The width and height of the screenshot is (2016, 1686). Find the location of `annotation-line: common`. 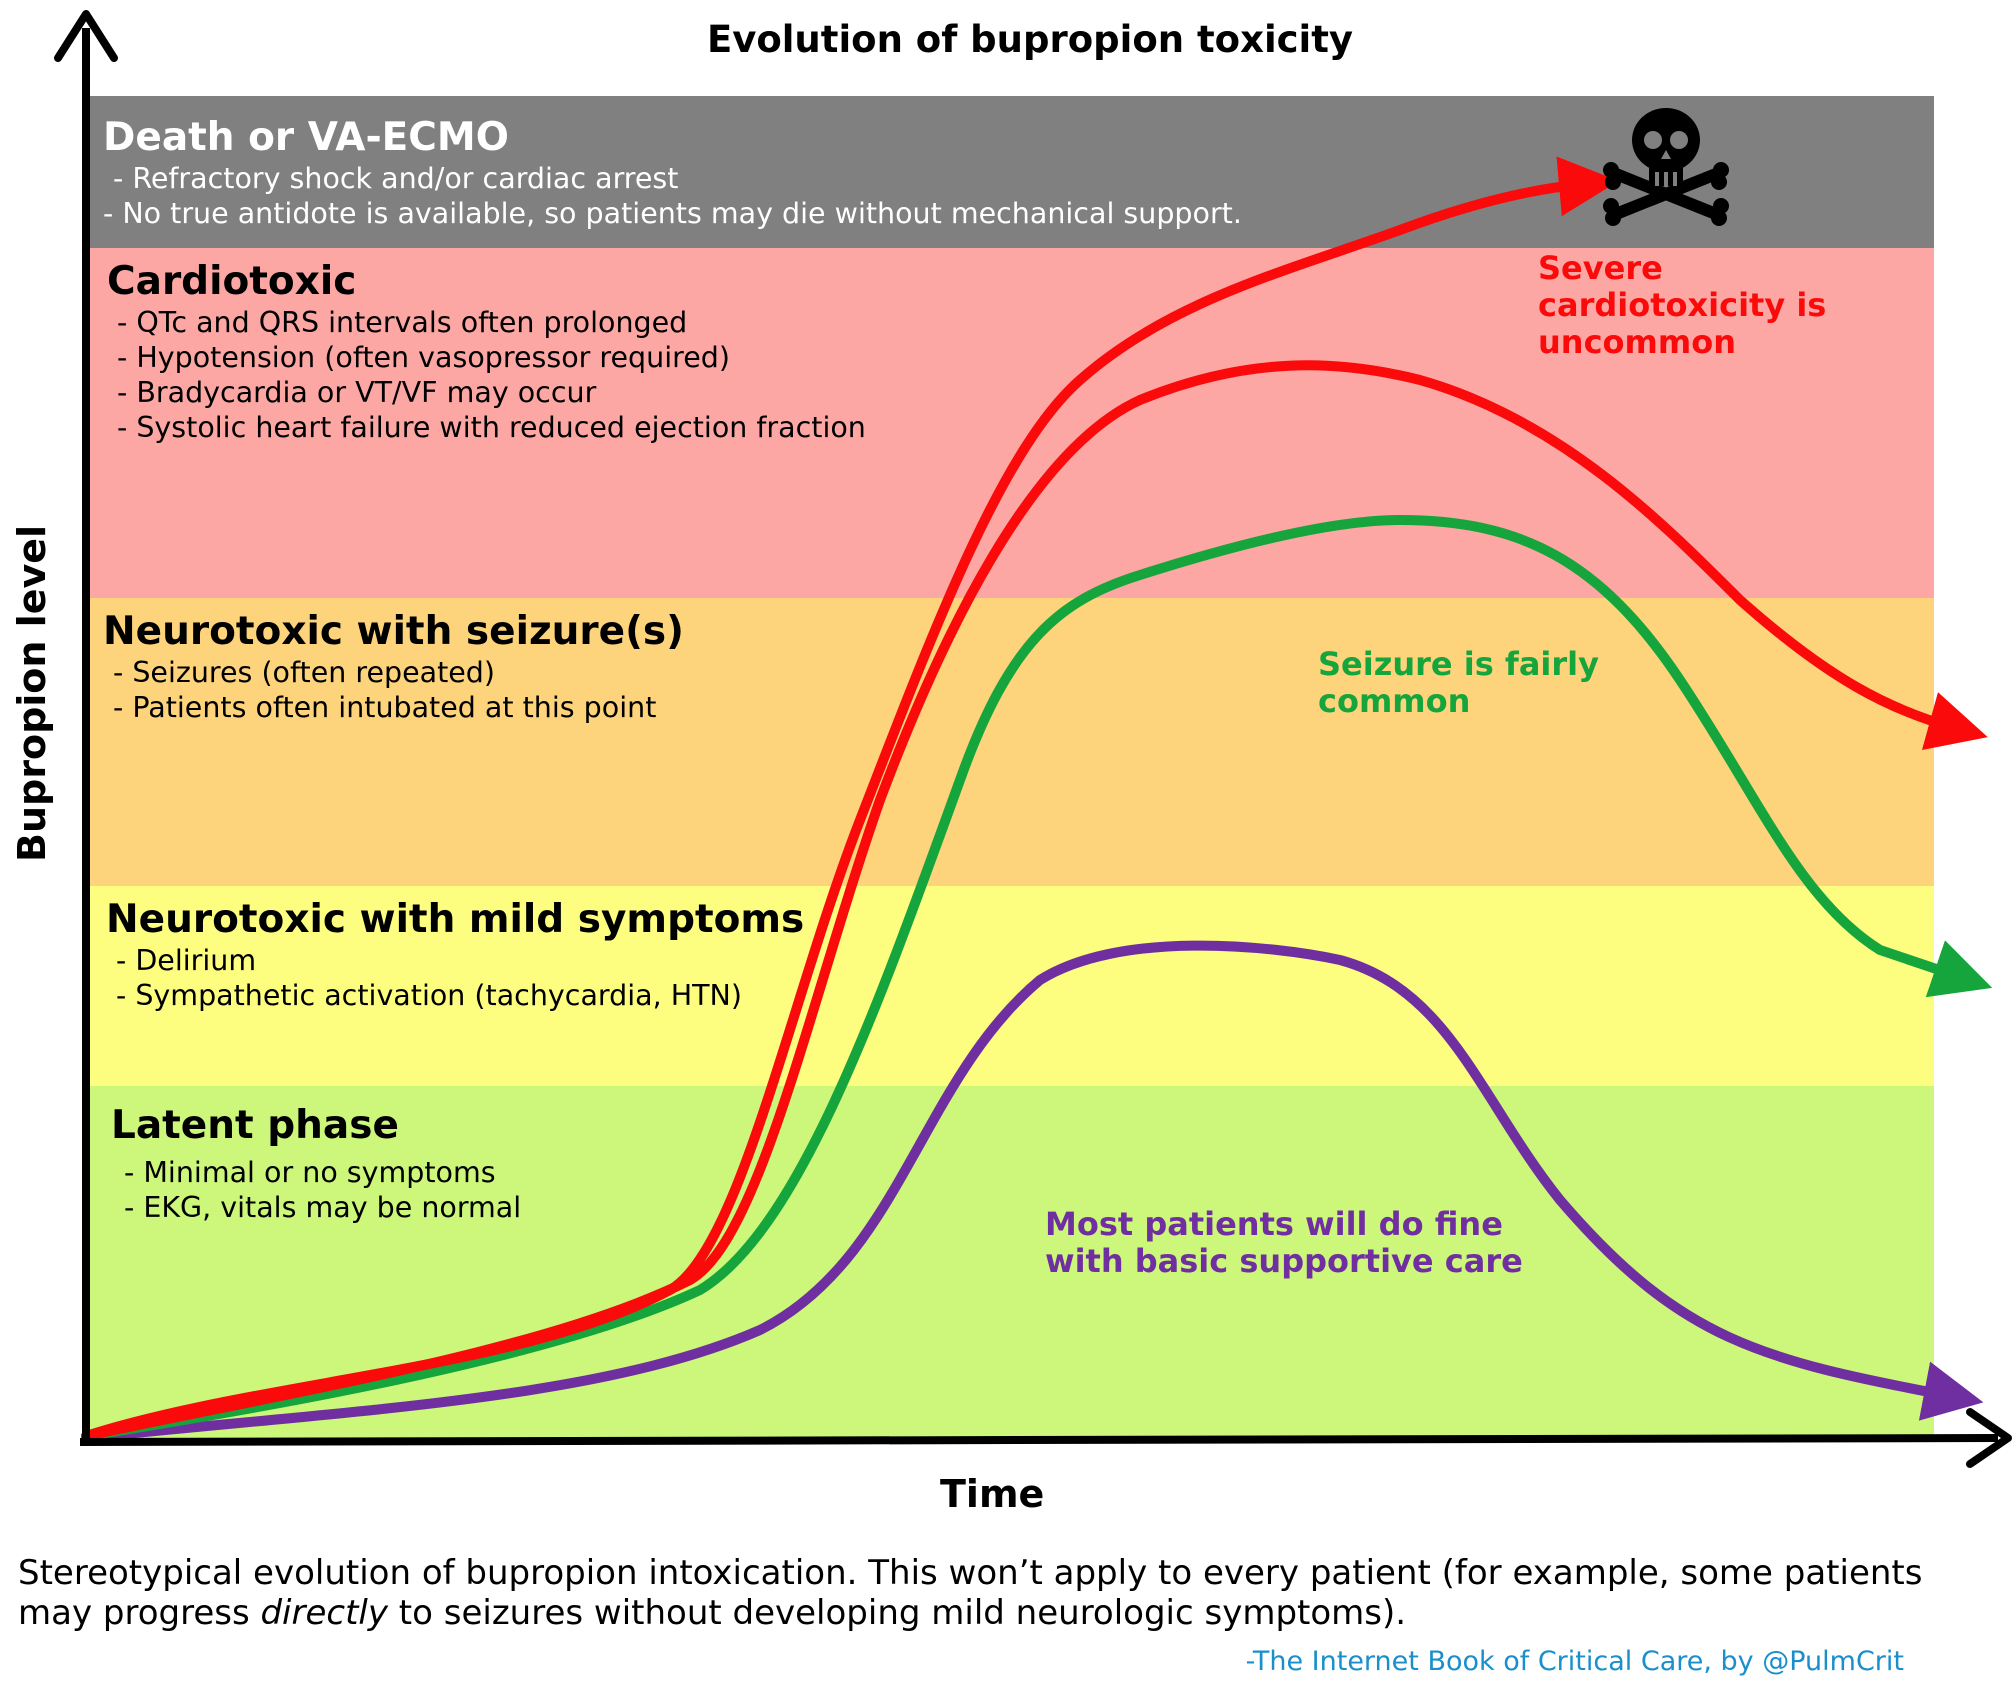

annotation-line: common is located at coordinates (1394, 701).